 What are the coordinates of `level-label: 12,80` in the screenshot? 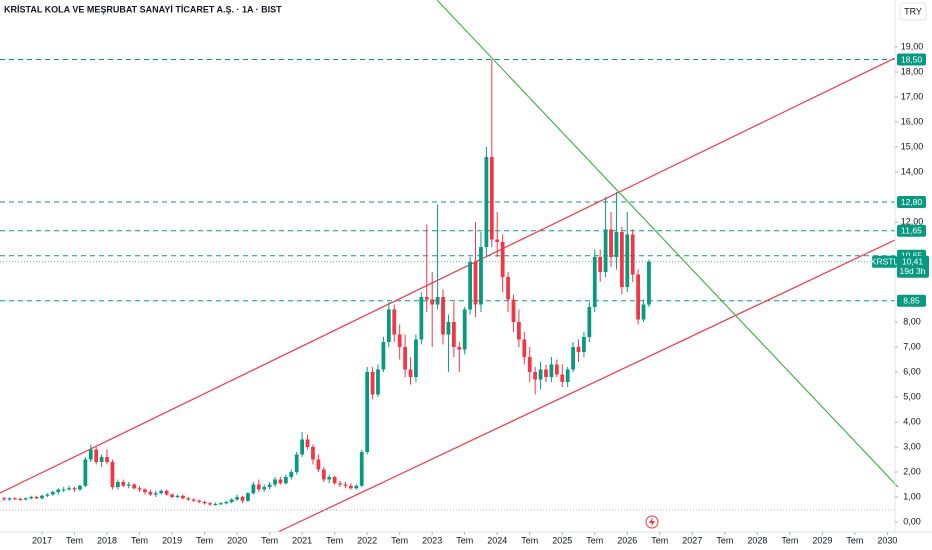 It's located at (912, 202).